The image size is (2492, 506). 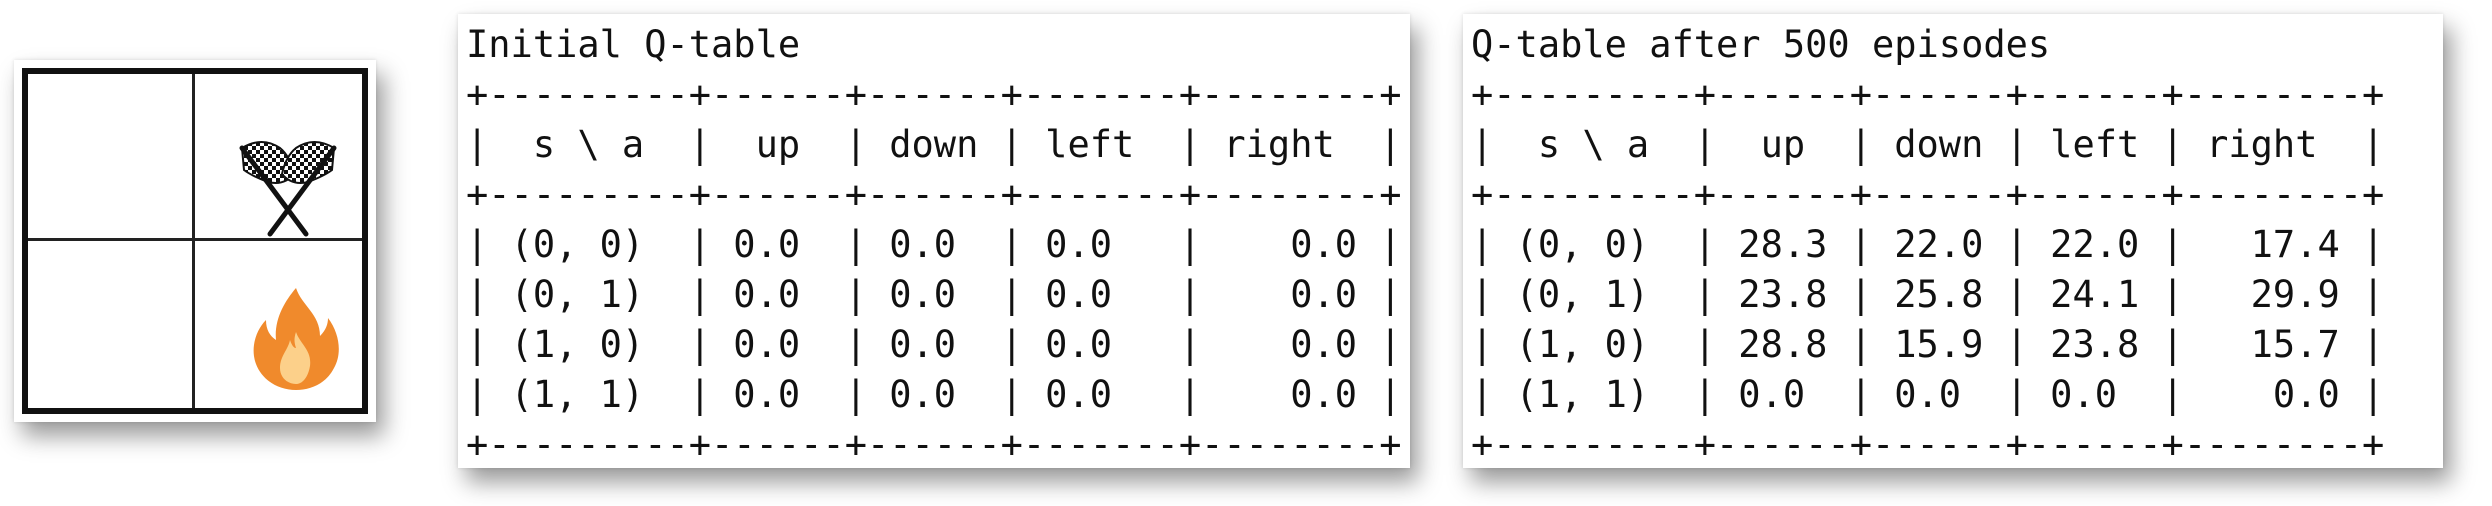 I want to click on grid-world, so click(x=195, y=241).